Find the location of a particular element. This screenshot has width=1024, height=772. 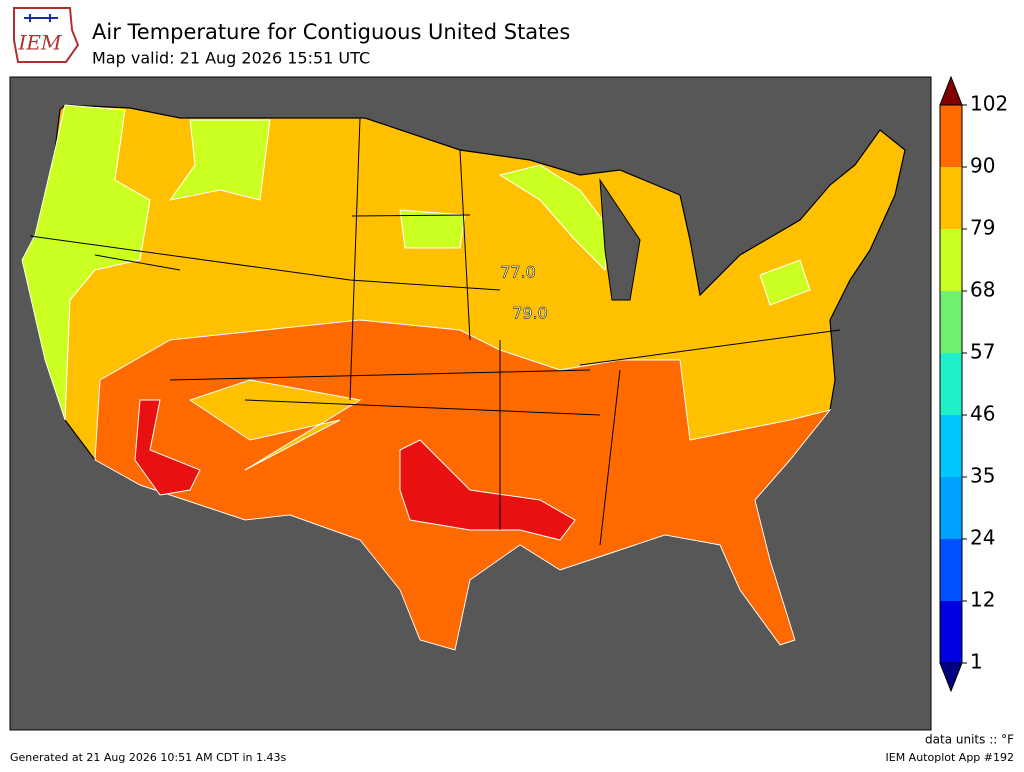

colorbar-over is located at coordinates (951, 90).